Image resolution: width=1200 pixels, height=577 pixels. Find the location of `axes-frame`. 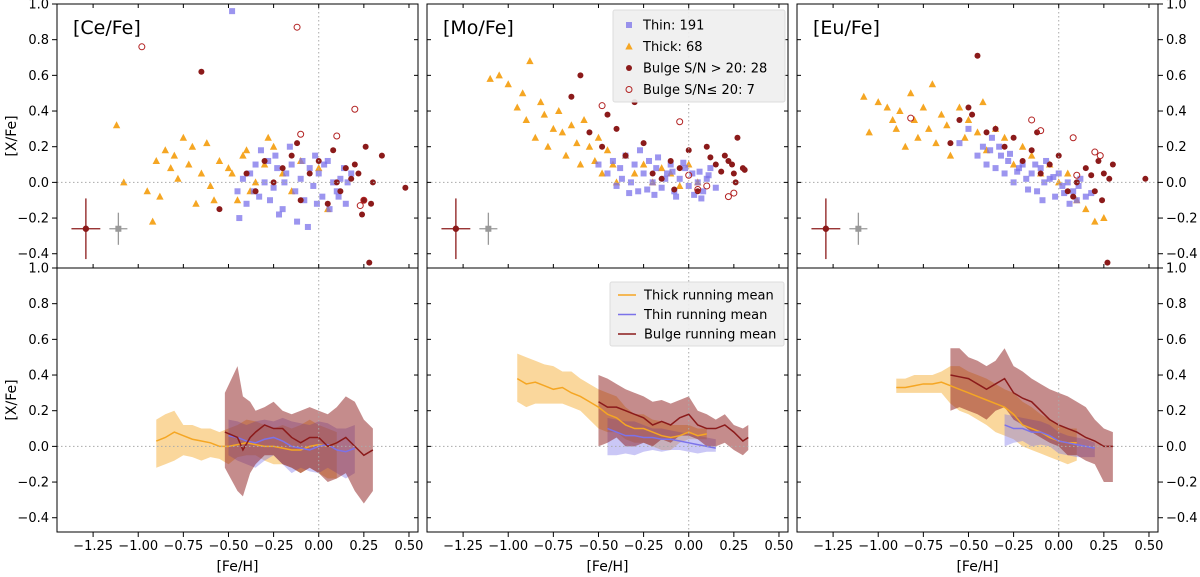

axes-frame is located at coordinates (237, 400).